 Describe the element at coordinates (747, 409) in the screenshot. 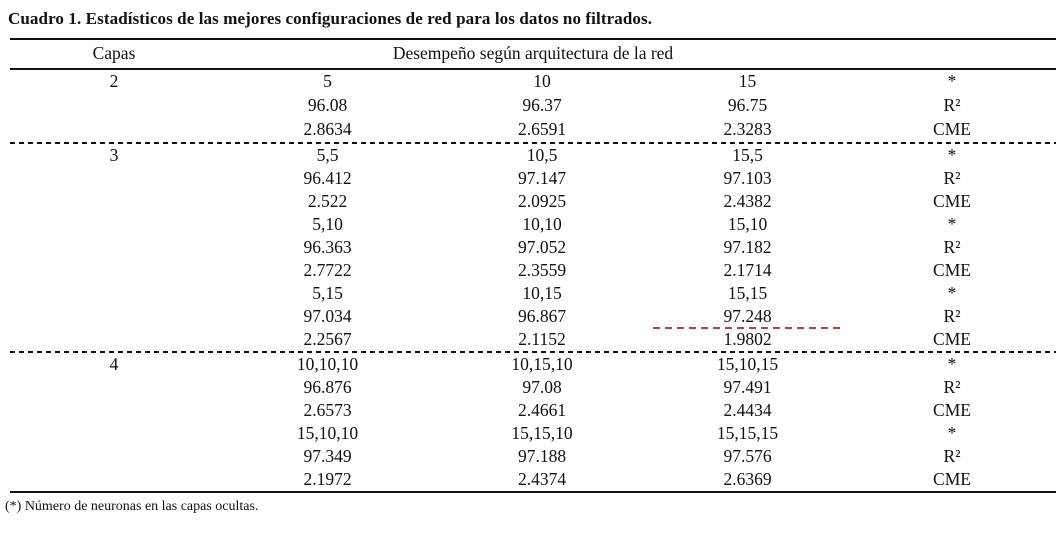

I see `table-cell: 2.4434` at that location.